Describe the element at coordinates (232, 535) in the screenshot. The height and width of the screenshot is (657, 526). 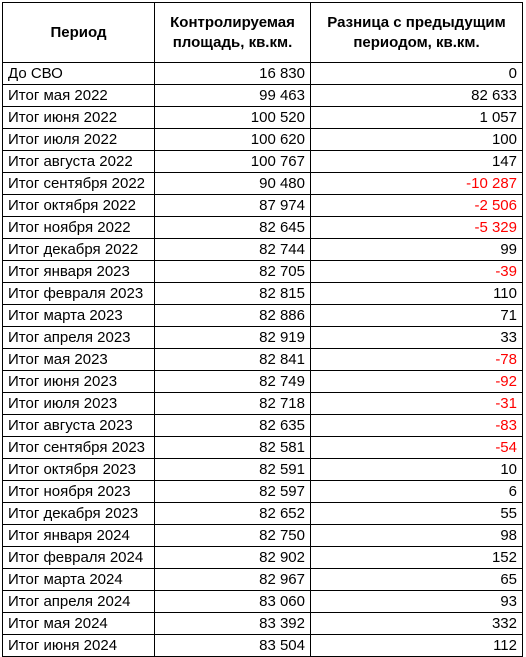
I see `area-cell: 82 750` at that location.